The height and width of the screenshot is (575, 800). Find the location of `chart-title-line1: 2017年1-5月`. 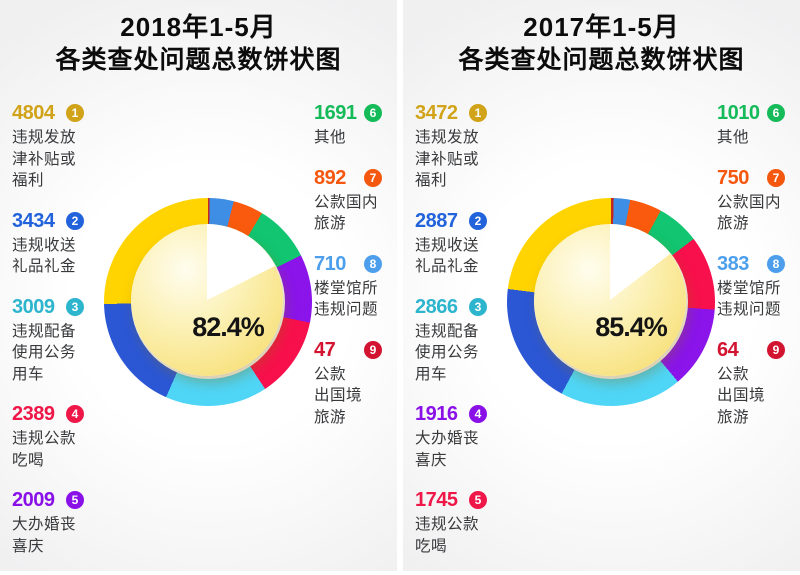

chart-title-line1: 2017年1-5月 is located at coordinates (601, 27).